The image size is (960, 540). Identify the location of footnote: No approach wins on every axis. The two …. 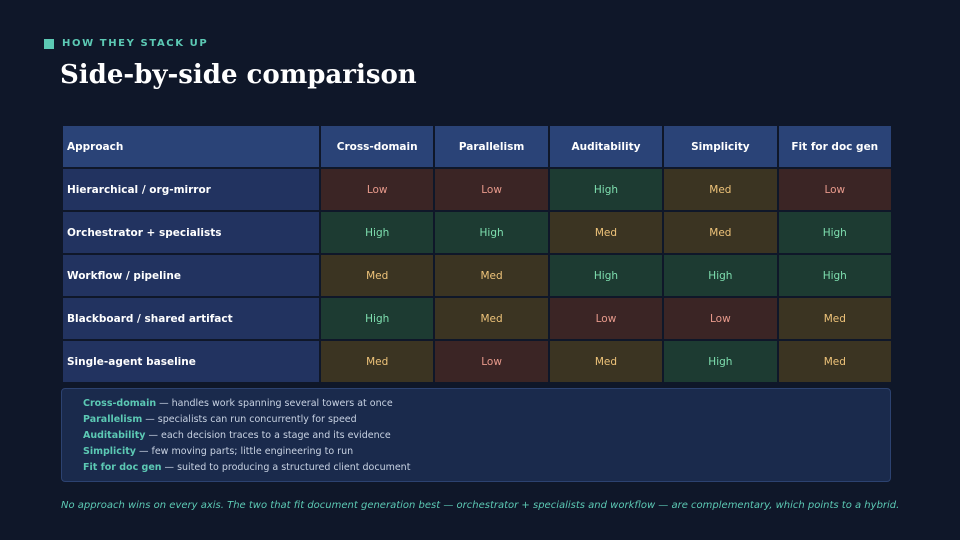
(480, 505).